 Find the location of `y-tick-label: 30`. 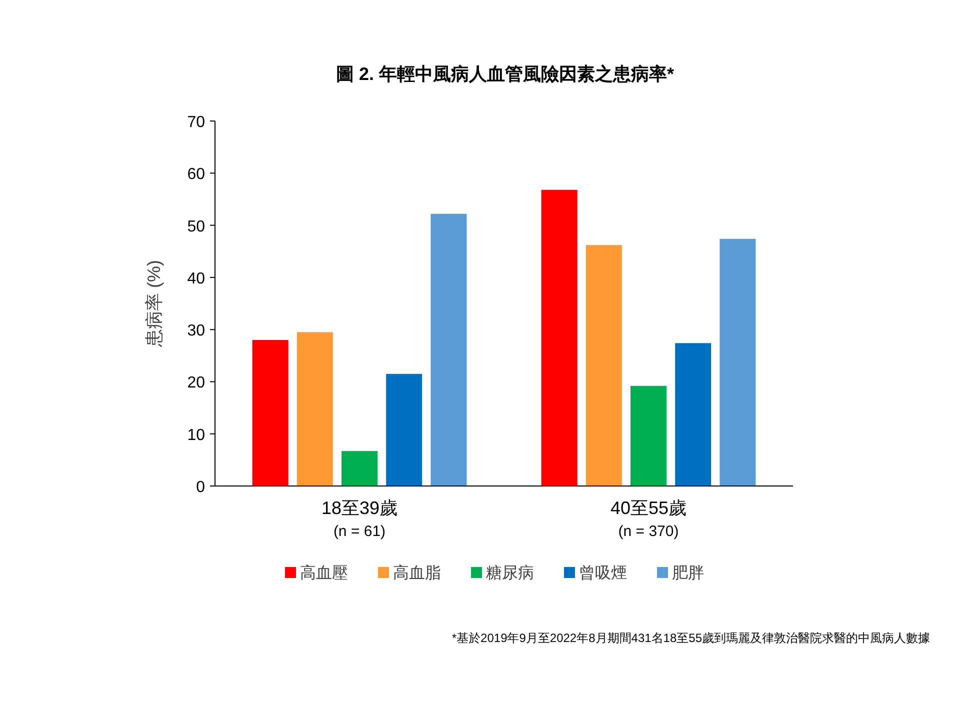

y-tick-label: 30 is located at coordinates (196, 331).